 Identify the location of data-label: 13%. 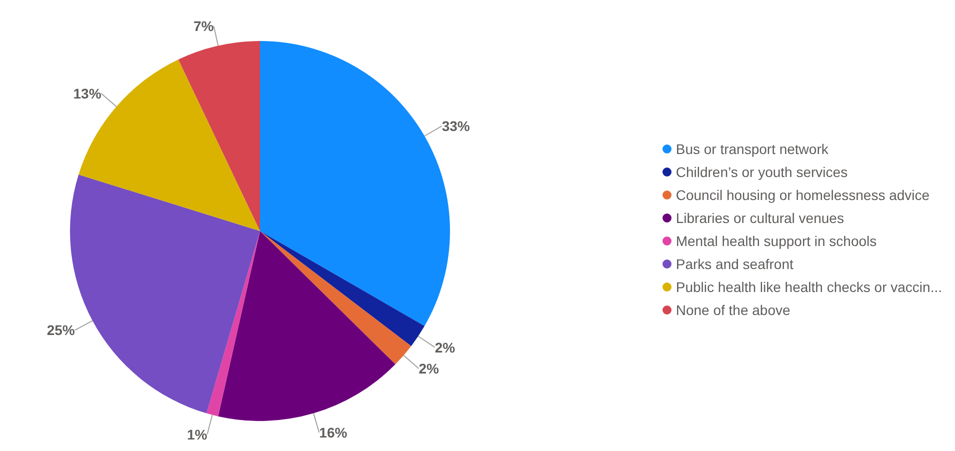
(87, 93).